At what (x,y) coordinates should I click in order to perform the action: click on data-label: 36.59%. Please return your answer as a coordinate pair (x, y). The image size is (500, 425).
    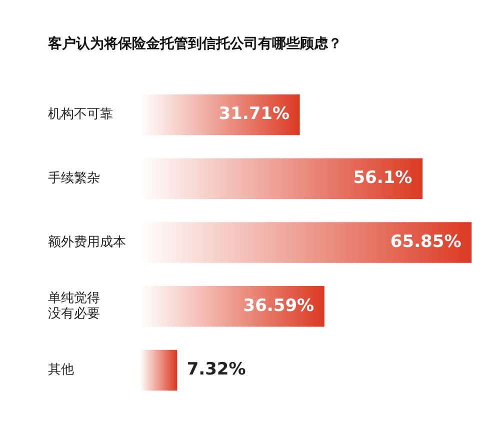
    Looking at the image, I should click on (278, 306).